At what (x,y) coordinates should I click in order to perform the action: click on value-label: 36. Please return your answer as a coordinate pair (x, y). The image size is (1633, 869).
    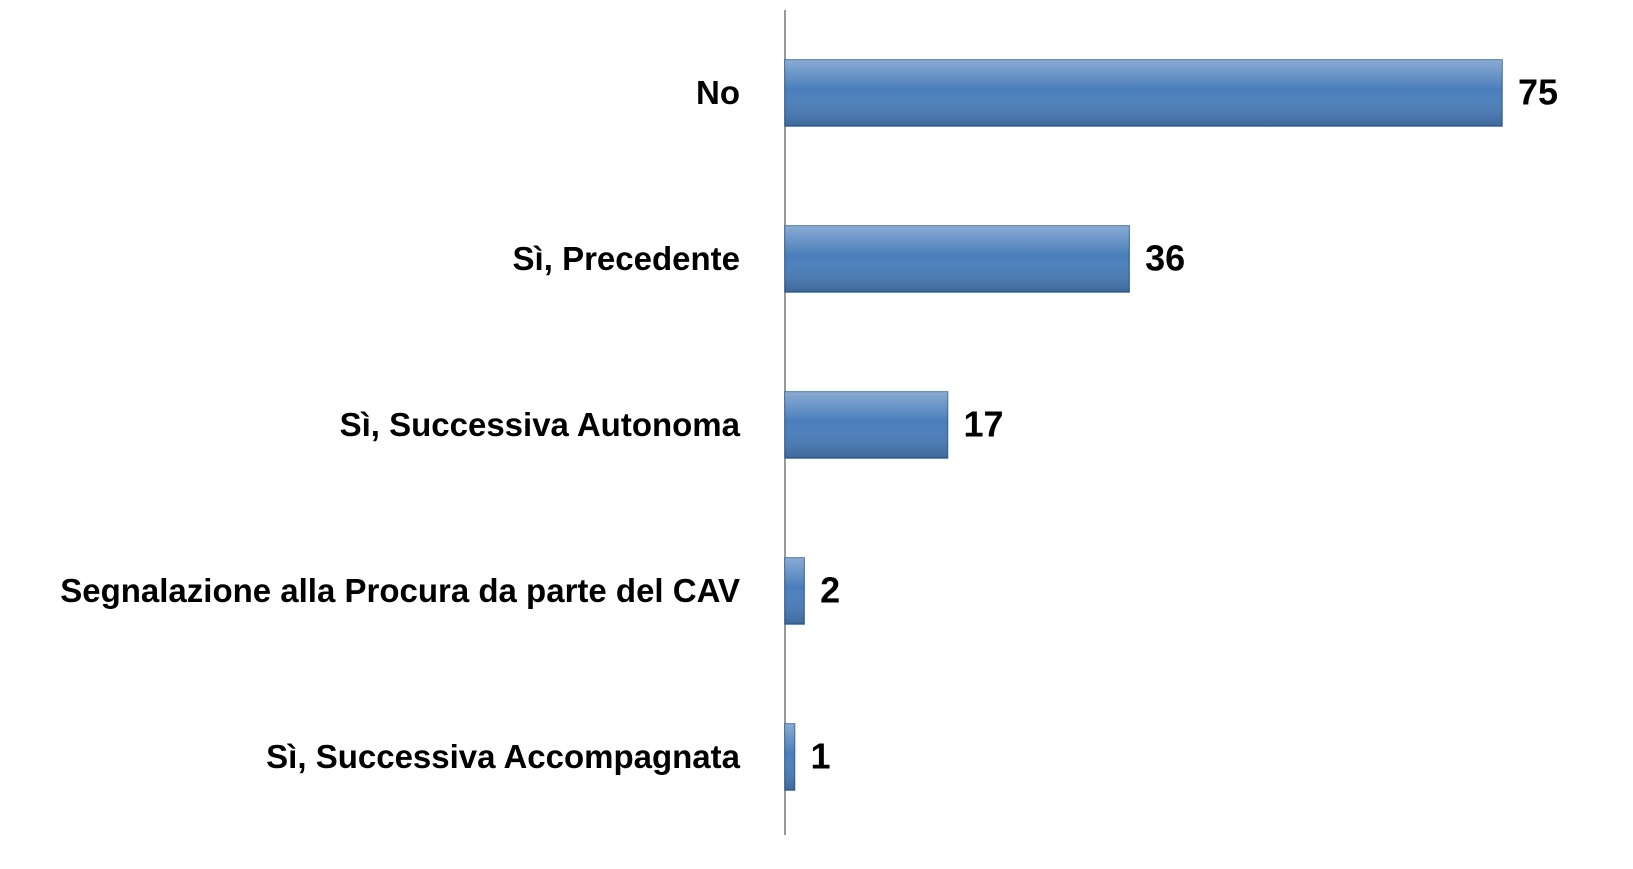
    Looking at the image, I should click on (1165, 258).